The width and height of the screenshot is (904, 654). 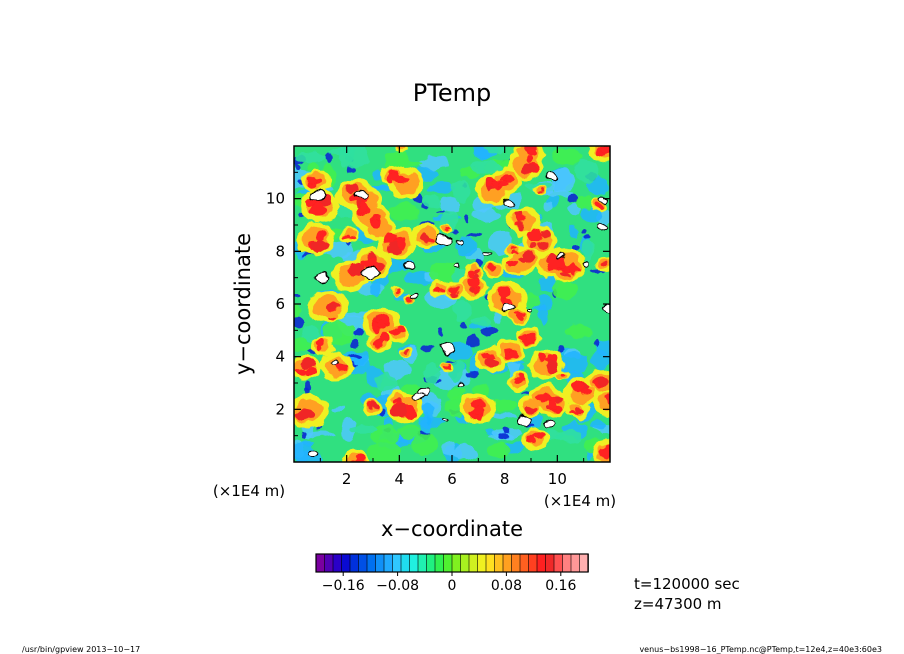 I want to click on y-tick-label: 6, so click(x=280, y=304).